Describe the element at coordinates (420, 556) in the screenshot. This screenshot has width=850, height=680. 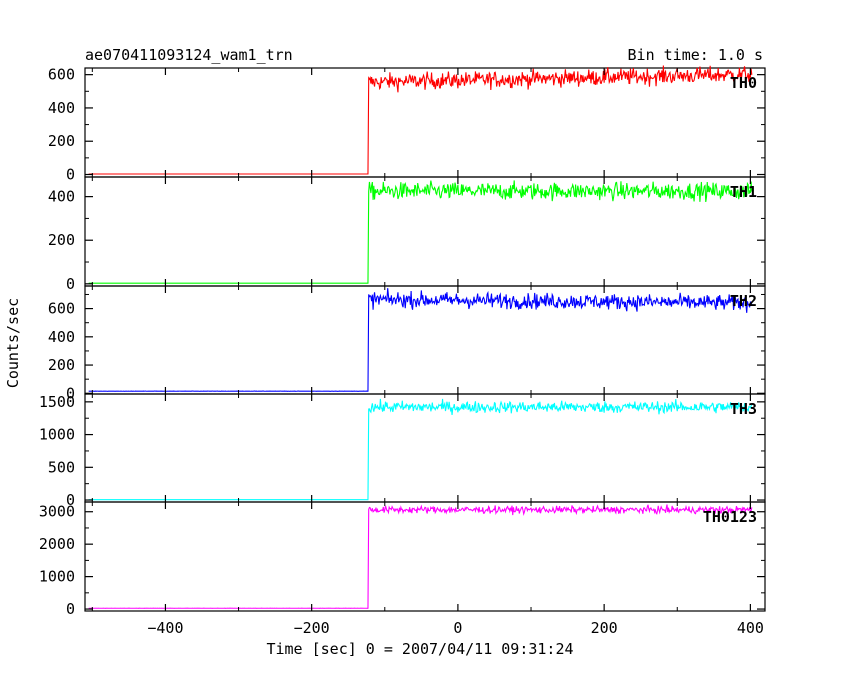
I see `series-line-th0123` at that location.